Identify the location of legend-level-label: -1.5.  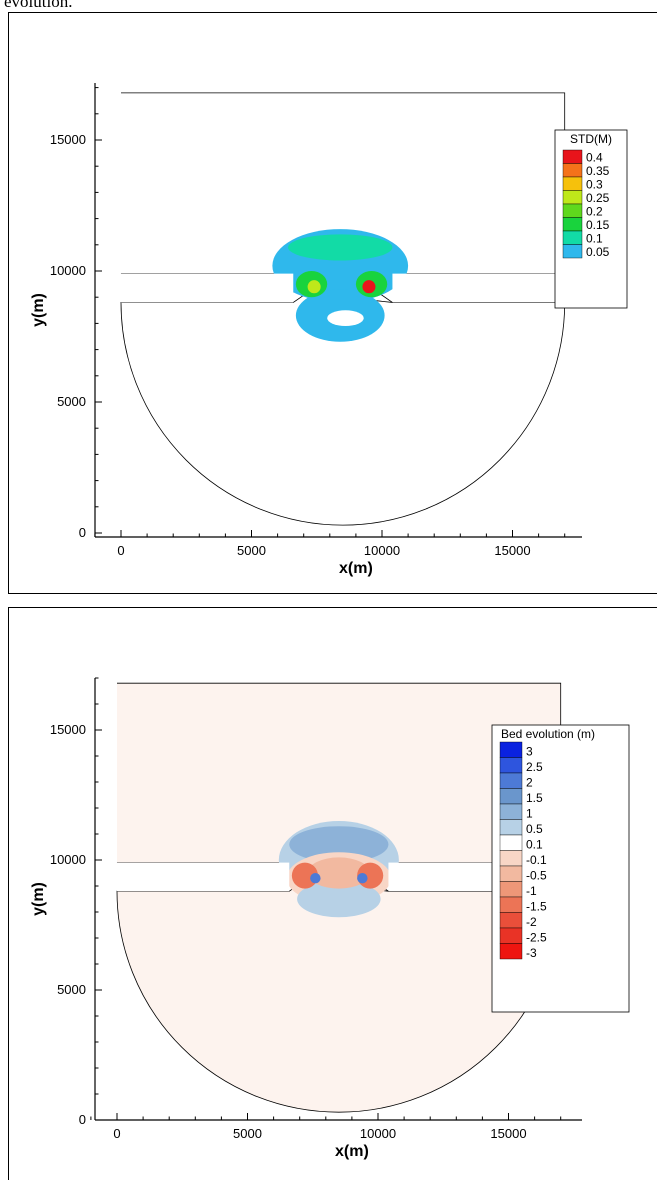
(536, 907).